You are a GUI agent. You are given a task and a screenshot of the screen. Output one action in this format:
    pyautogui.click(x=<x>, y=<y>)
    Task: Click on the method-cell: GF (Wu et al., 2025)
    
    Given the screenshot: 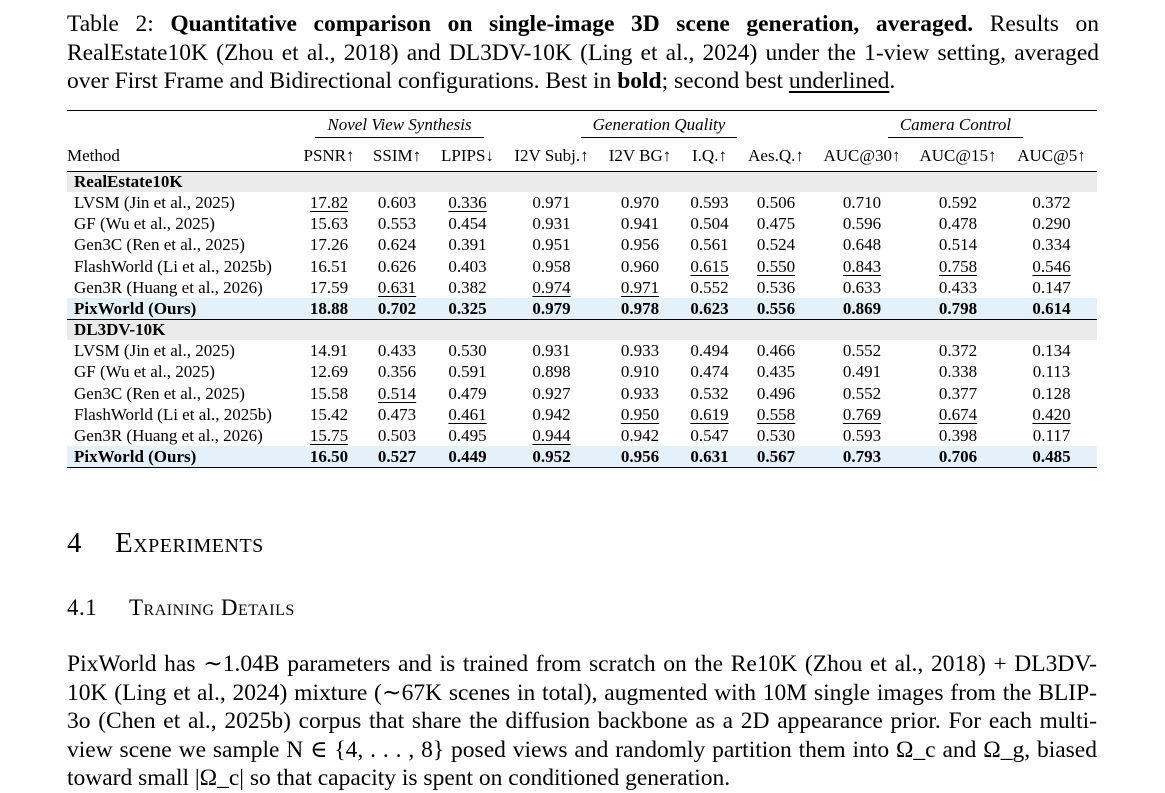 What is the action you would take?
    pyautogui.click(x=144, y=224)
    